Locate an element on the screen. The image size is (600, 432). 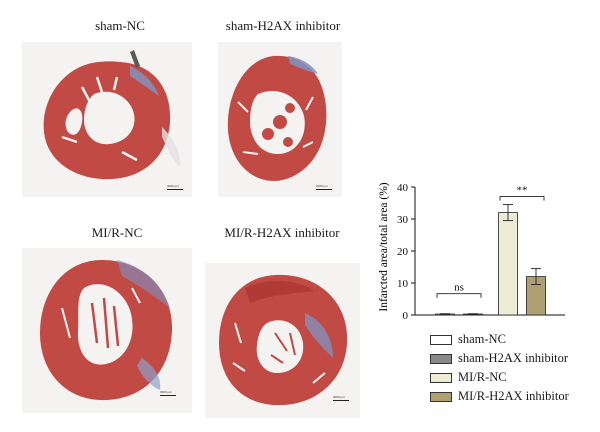
y-tick-label: 40 is located at coordinates (403, 188).